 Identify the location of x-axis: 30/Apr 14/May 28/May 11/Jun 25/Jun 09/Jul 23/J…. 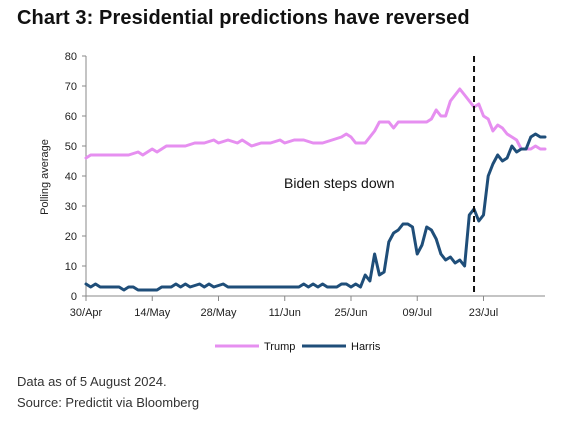
(307, 307).